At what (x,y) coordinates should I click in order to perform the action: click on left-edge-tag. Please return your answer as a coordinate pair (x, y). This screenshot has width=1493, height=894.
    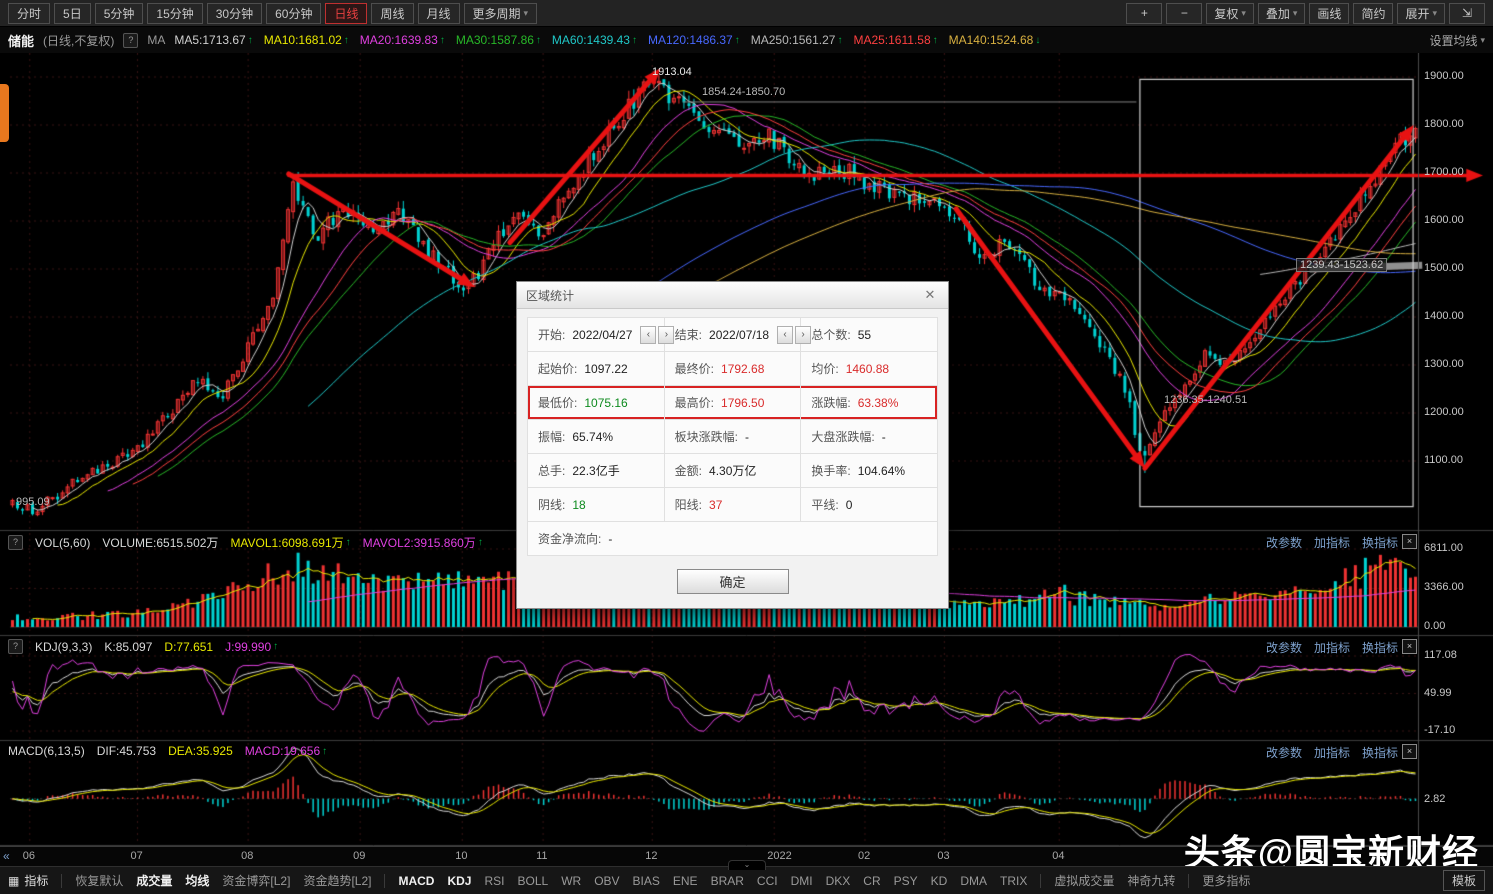
    Looking at the image, I should click on (4, 113).